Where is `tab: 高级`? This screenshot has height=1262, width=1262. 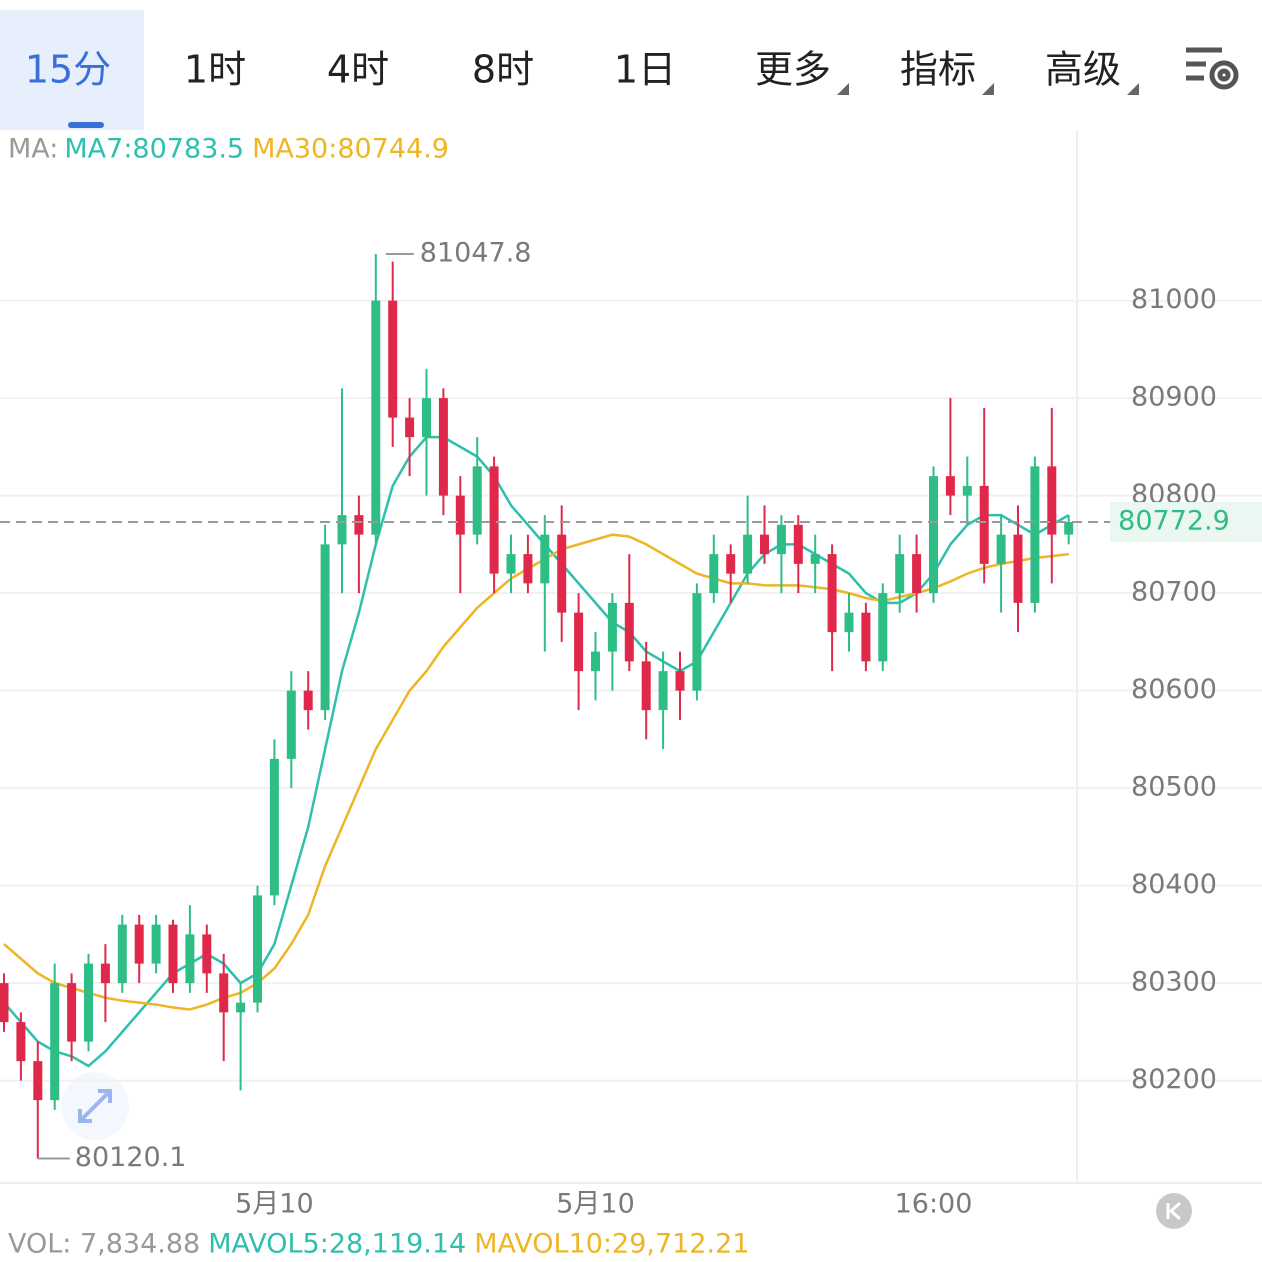 tab: 高级 is located at coordinates (1083, 70).